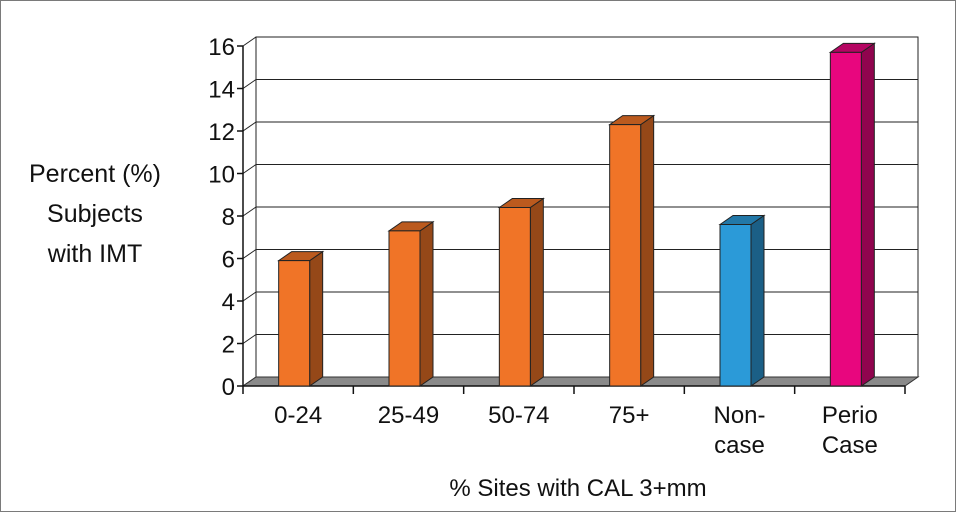 The image size is (956, 512). I want to click on x-tick-label: 0-24, so click(298, 415).